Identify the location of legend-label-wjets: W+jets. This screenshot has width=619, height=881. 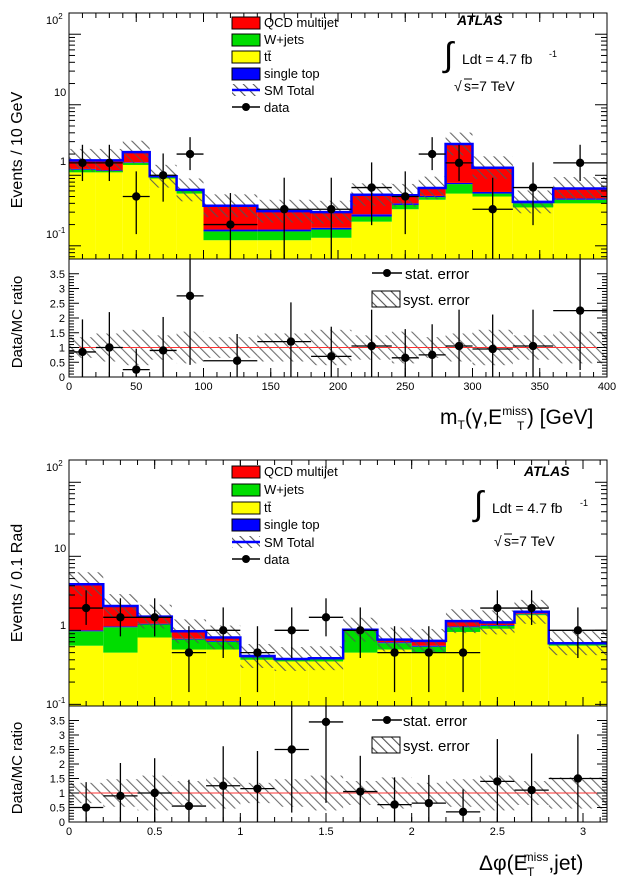
(284, 489).